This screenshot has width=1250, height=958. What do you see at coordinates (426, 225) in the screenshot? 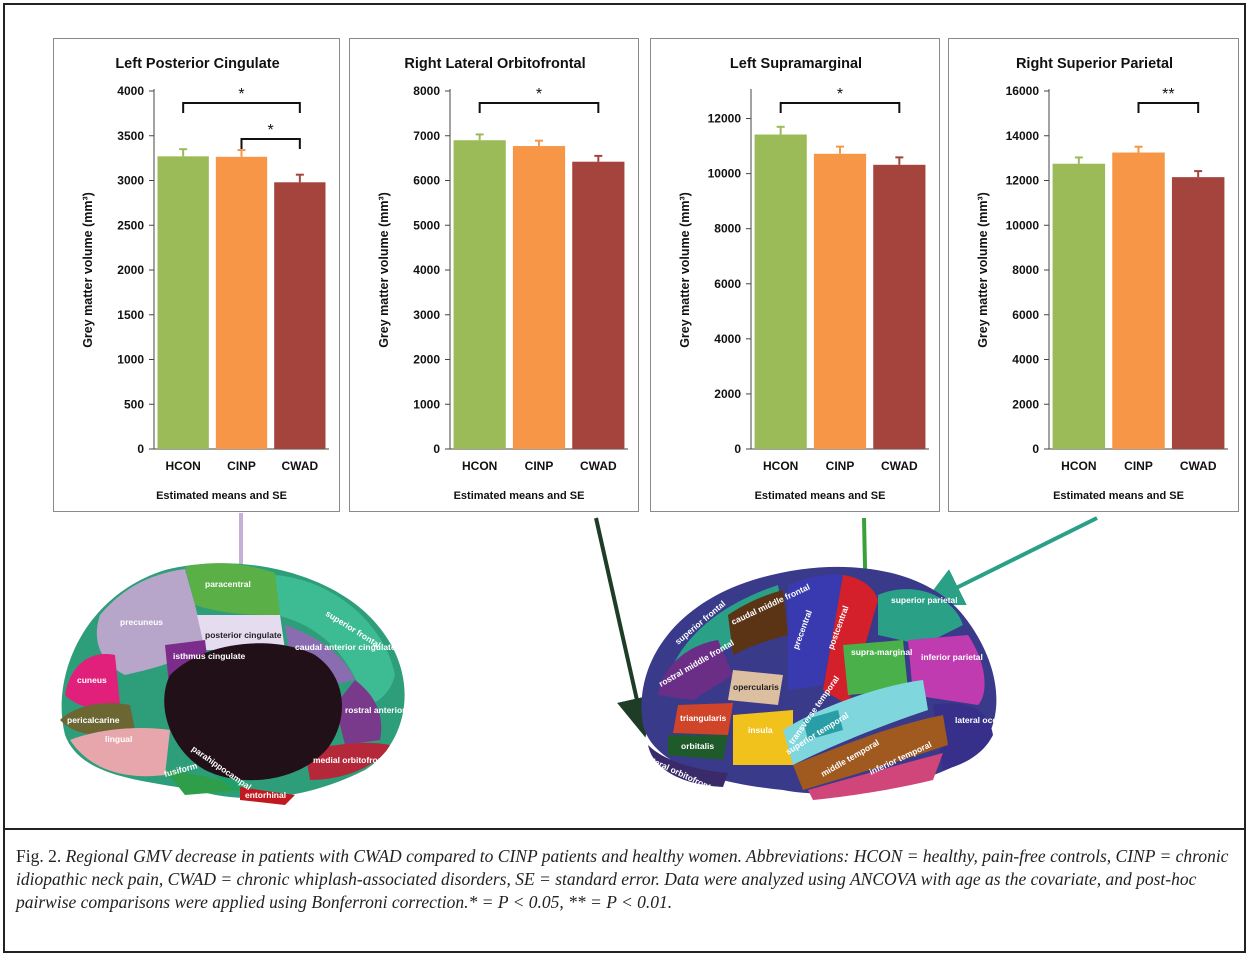
I see `y-tick-label: 5000` at bounding box center [426, 225].